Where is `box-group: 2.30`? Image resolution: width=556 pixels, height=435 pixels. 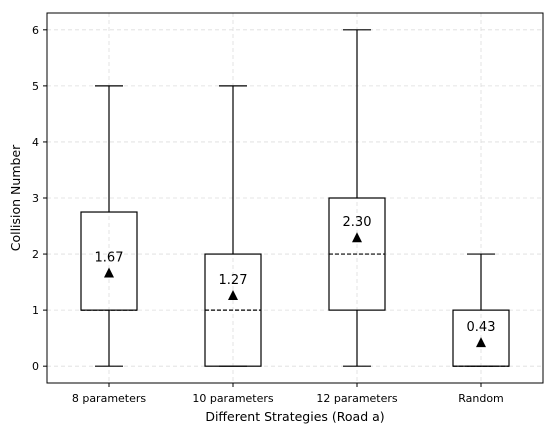 box-group: 2.30 is located at coordinates (357, 198).